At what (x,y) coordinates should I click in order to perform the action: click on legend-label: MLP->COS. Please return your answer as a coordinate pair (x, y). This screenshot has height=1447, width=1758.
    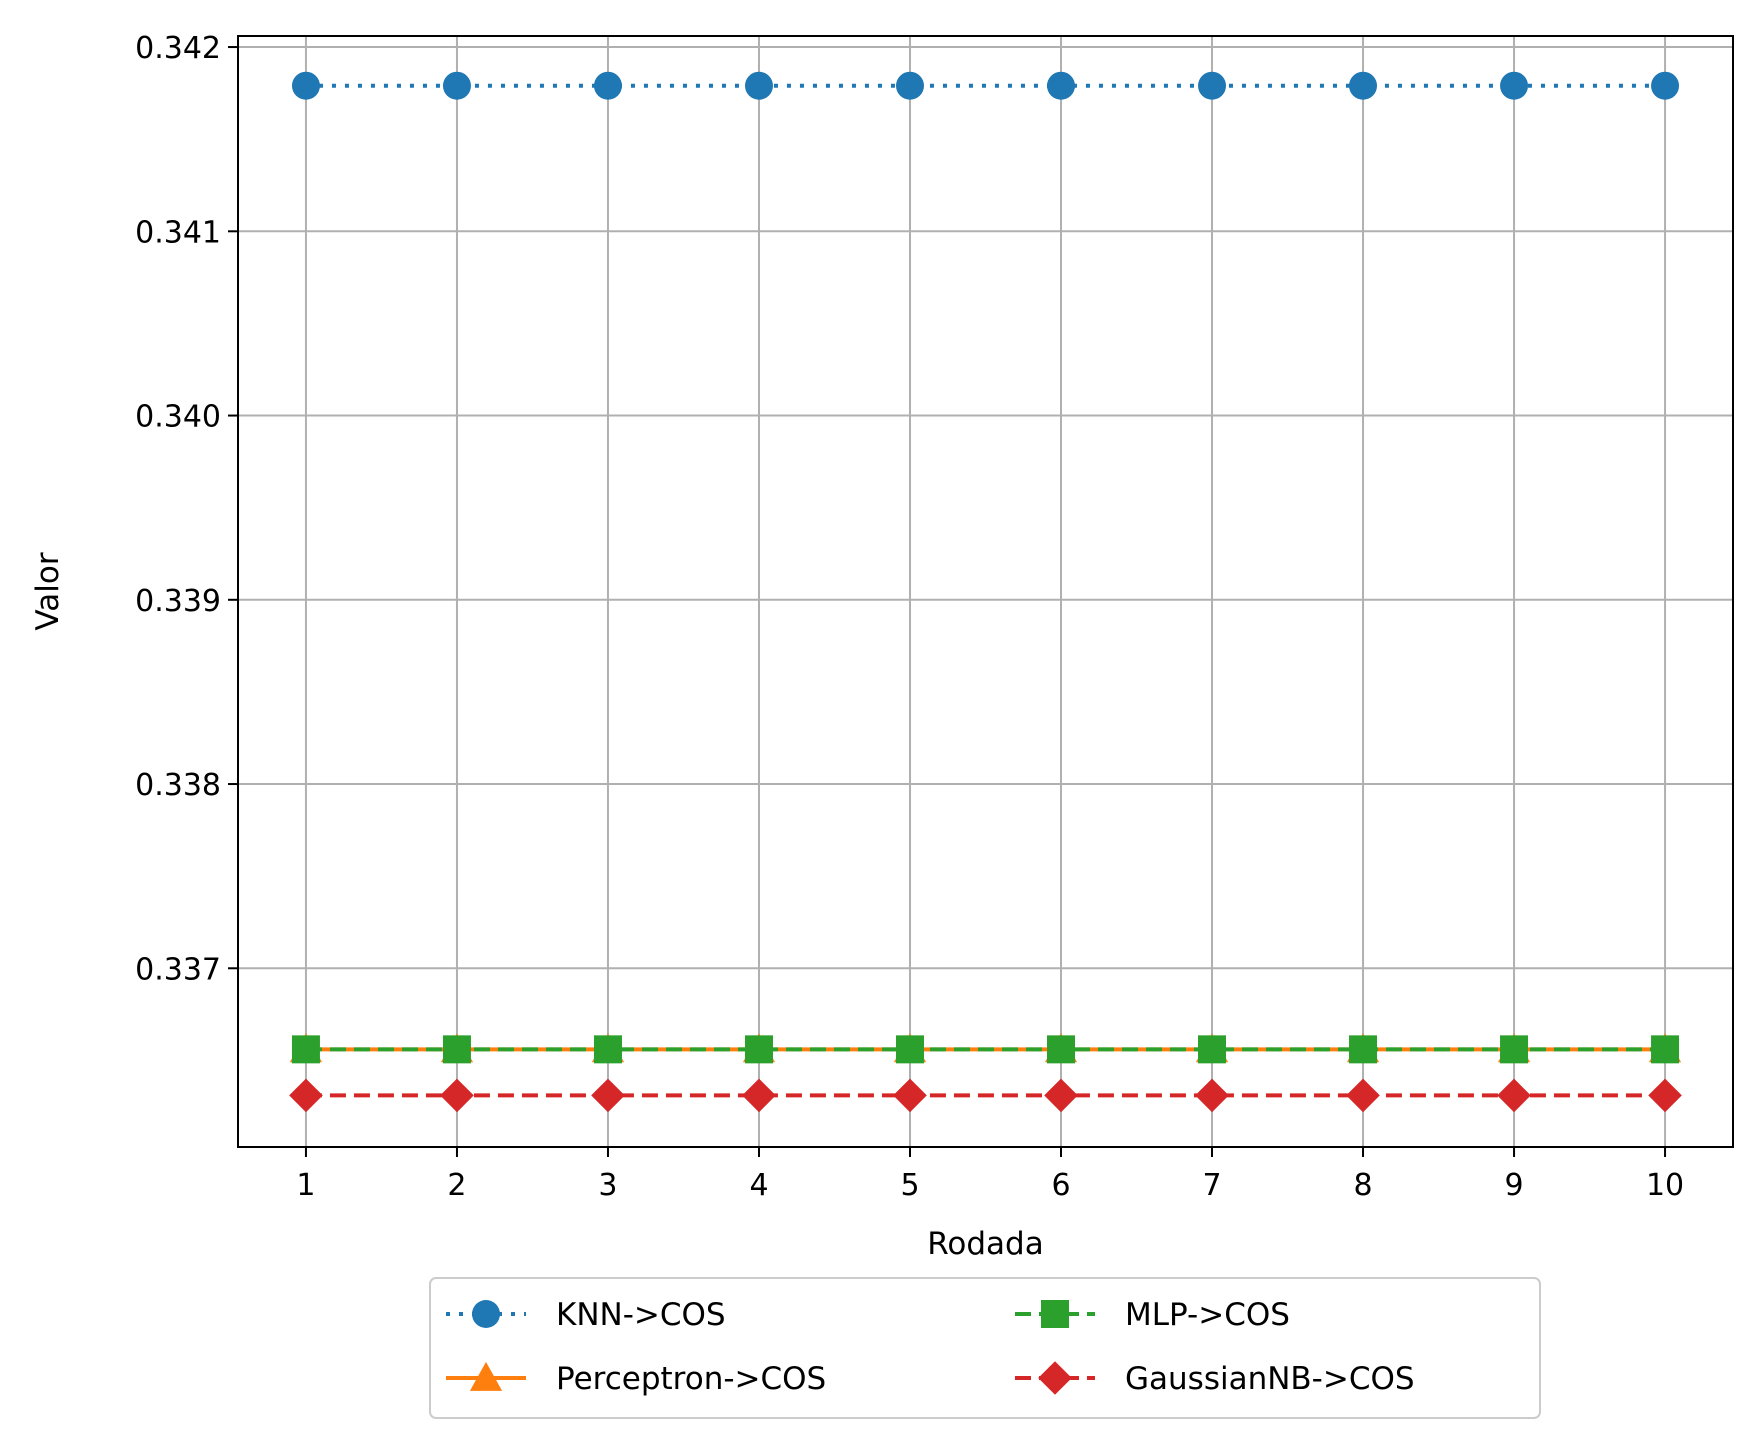
    Looking at the image, I should click on (1207, 1315).